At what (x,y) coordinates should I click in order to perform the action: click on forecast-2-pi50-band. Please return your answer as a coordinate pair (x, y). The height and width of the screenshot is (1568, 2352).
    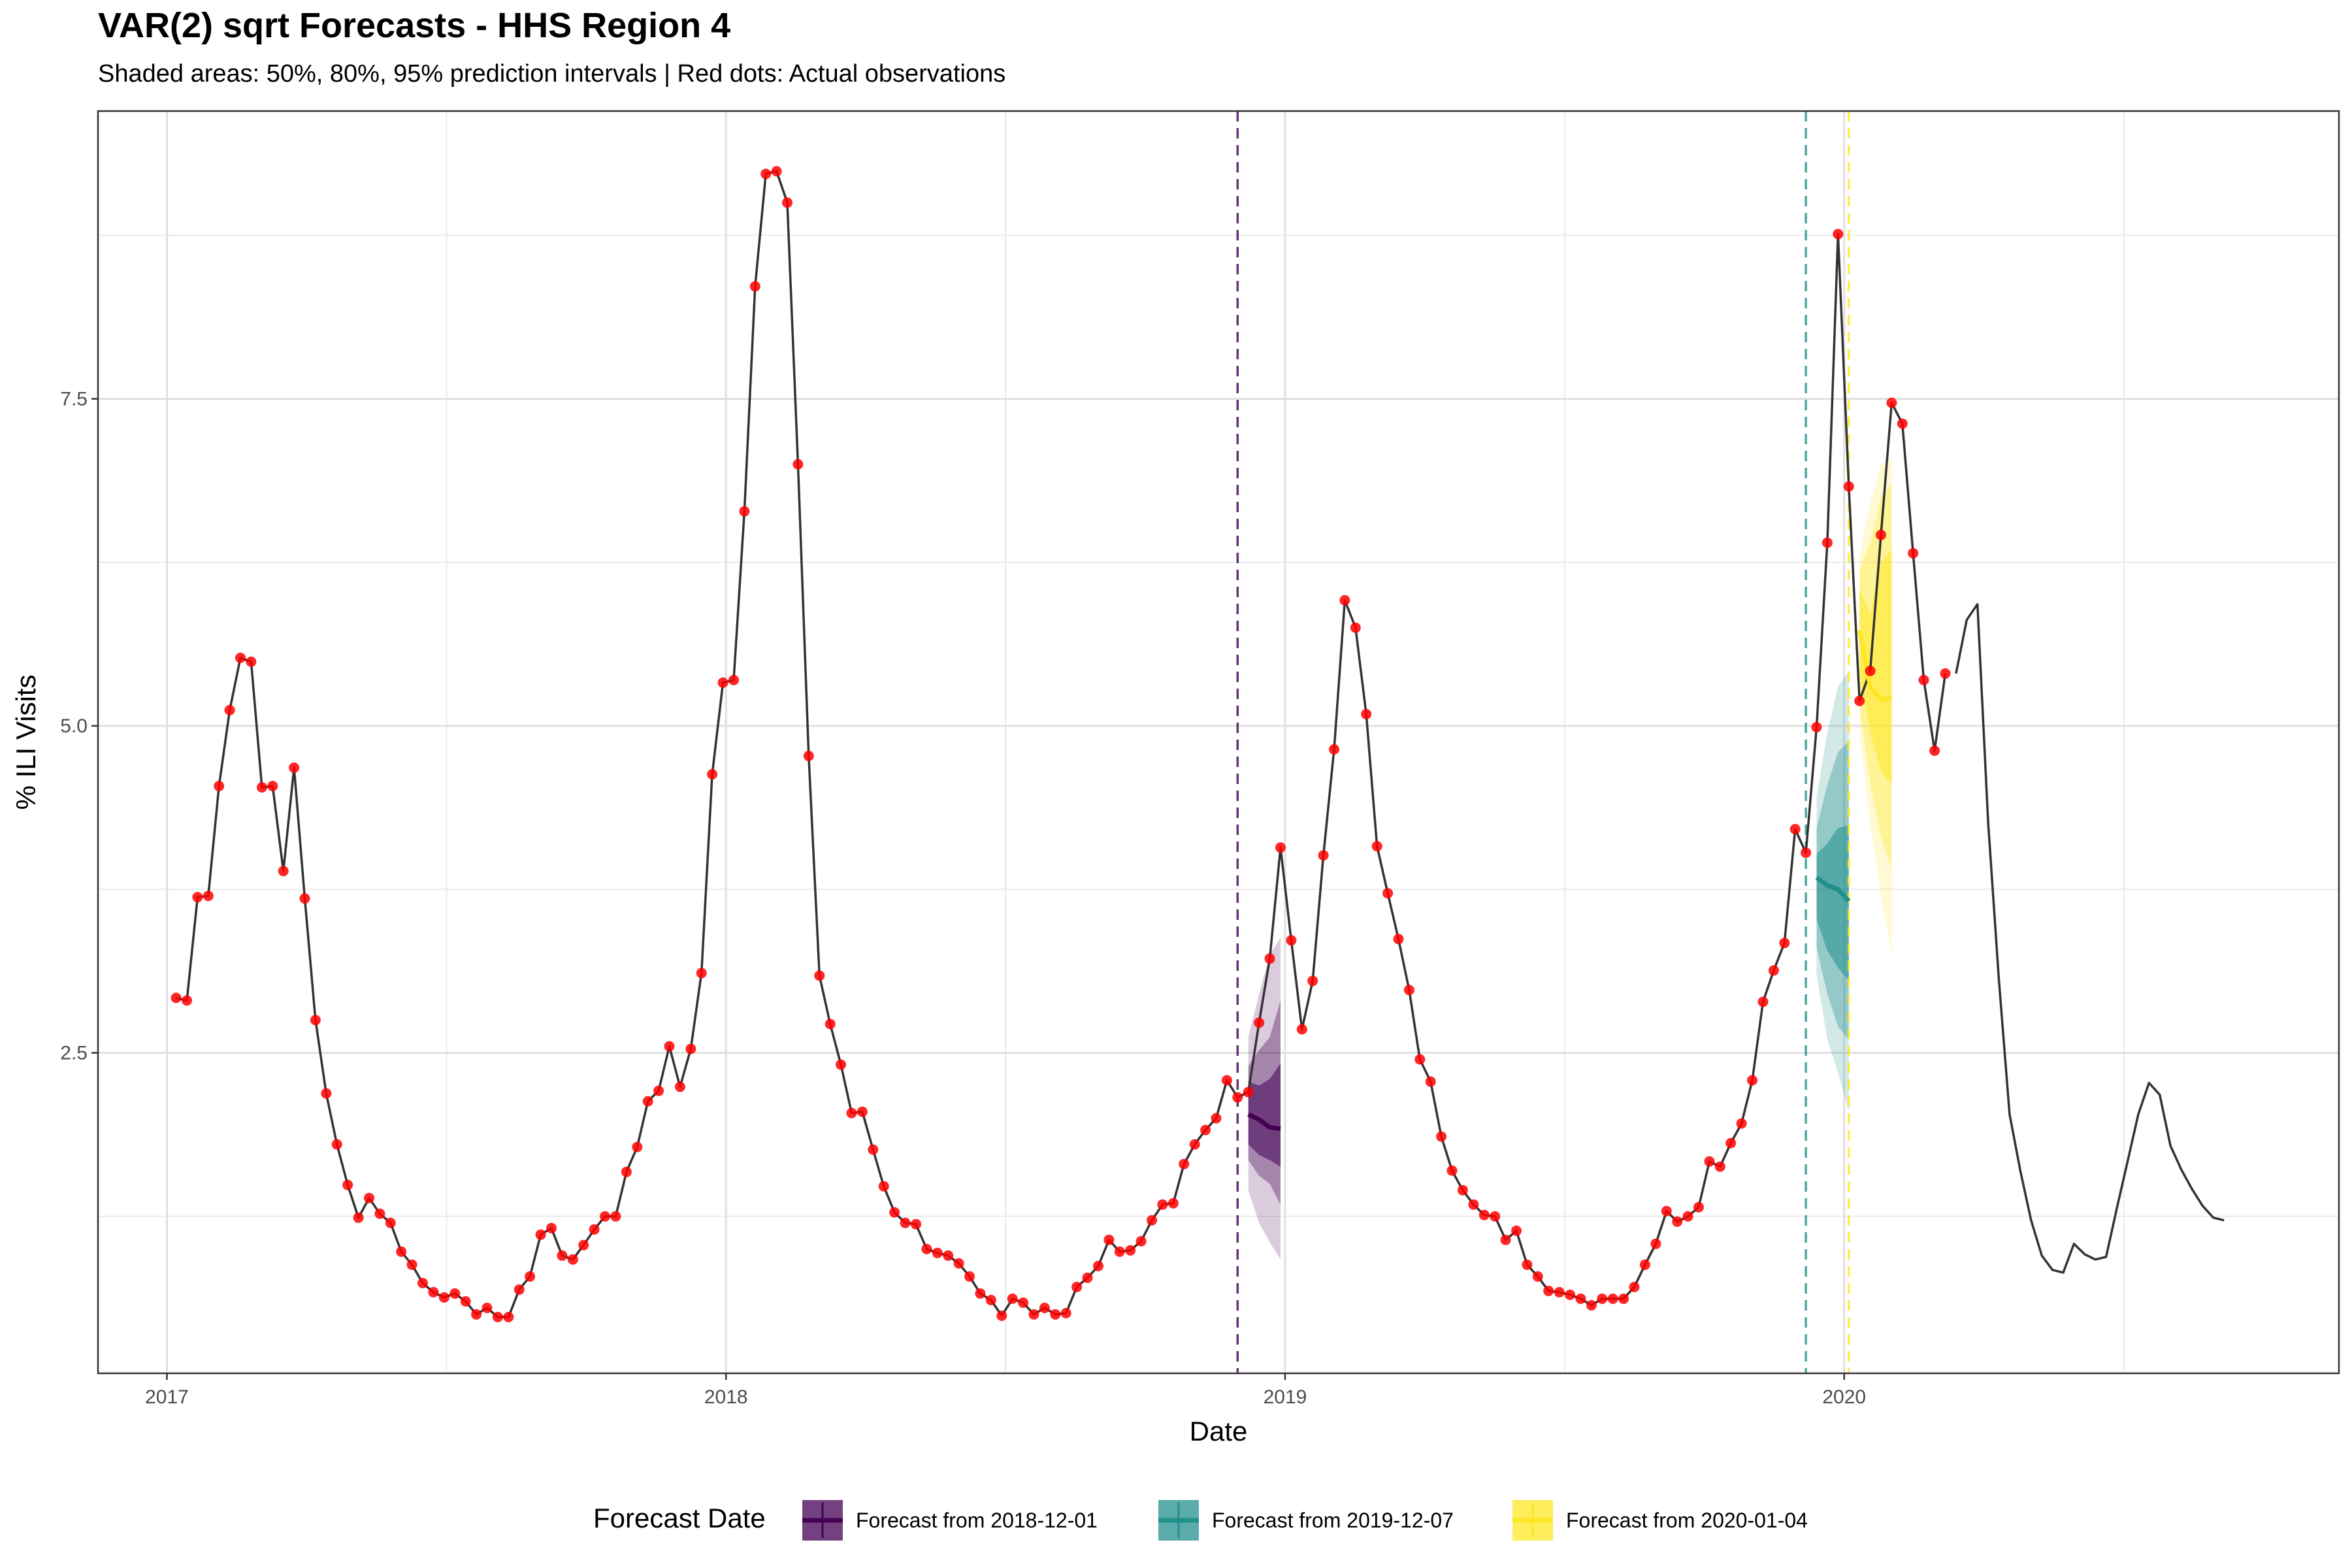
    Looking at the image, I should click on (1832, 903).